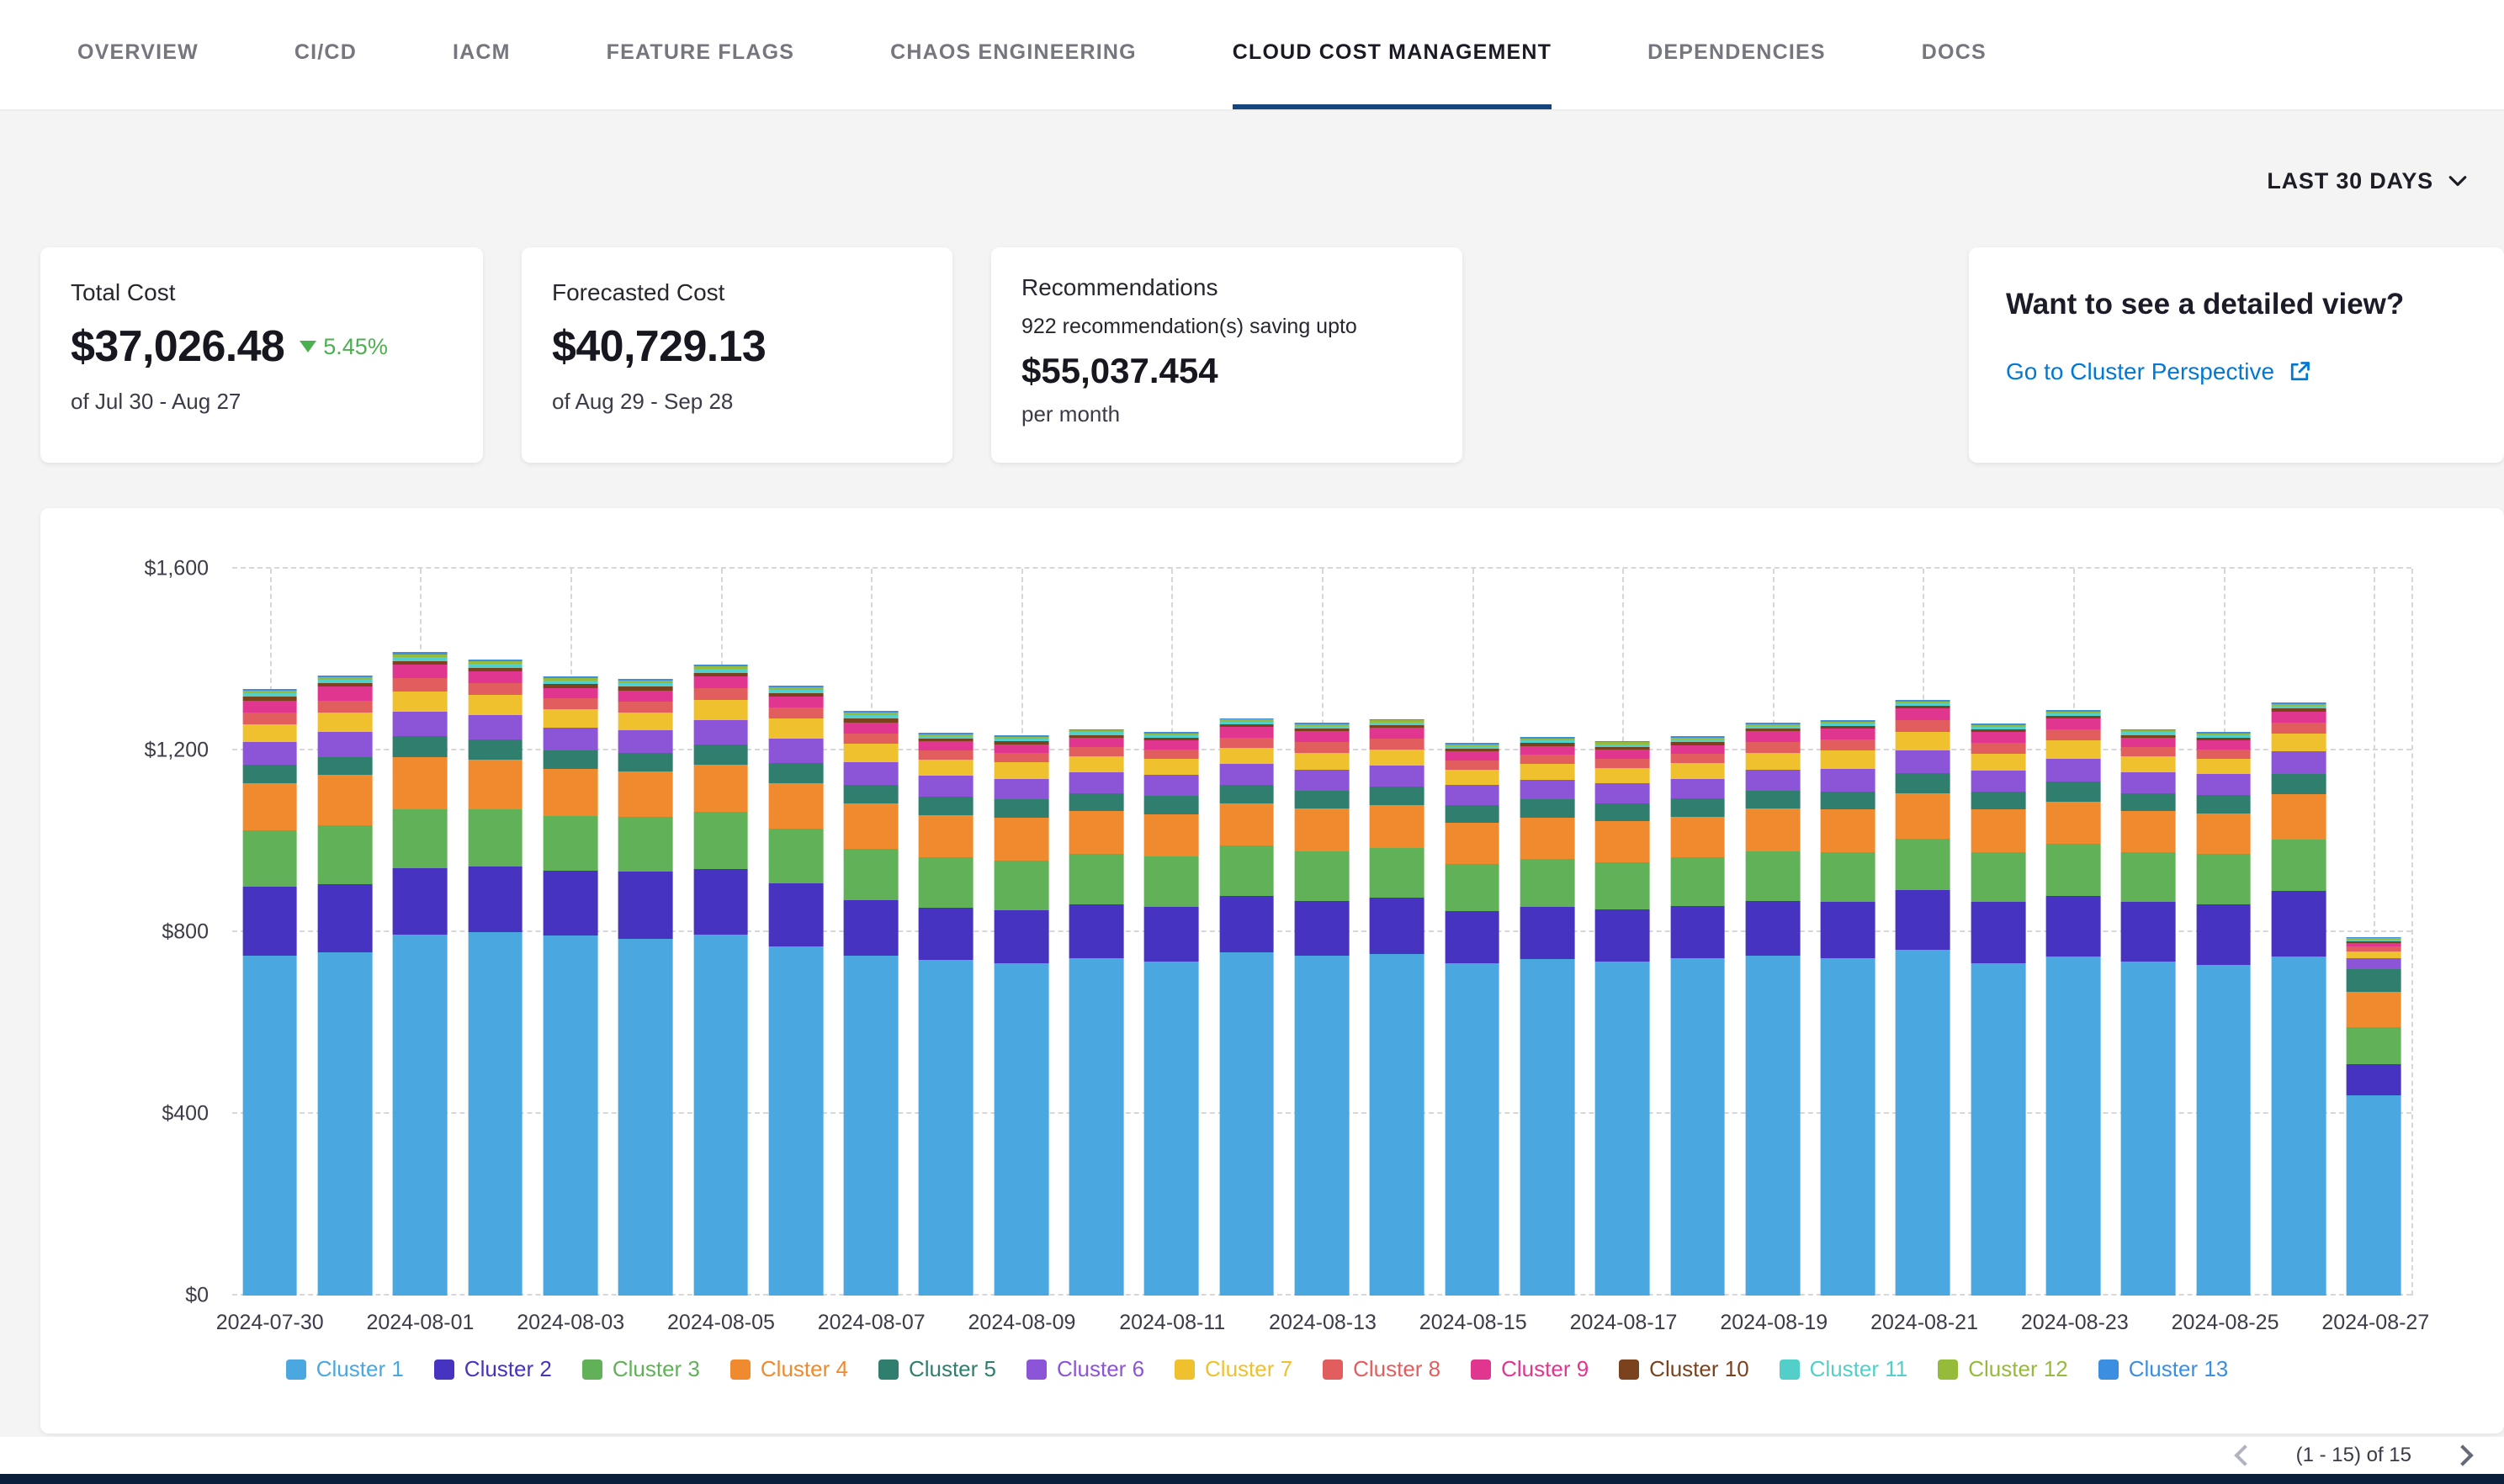 This screenshot has height=1484, width=2504. Describe the element at coordinates (2244, 1455) in the screenshot. I see `chevron-left-icon pagination-prev-button` at that location.